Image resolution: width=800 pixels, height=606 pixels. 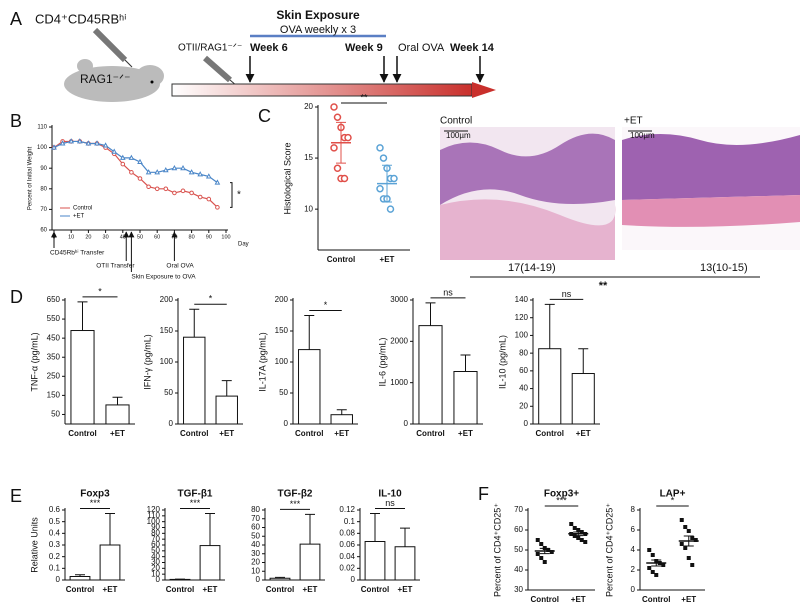 I want to click on y-axis-label: Percent of CD4⁺CD25⁺, so click(x=497, y=550).